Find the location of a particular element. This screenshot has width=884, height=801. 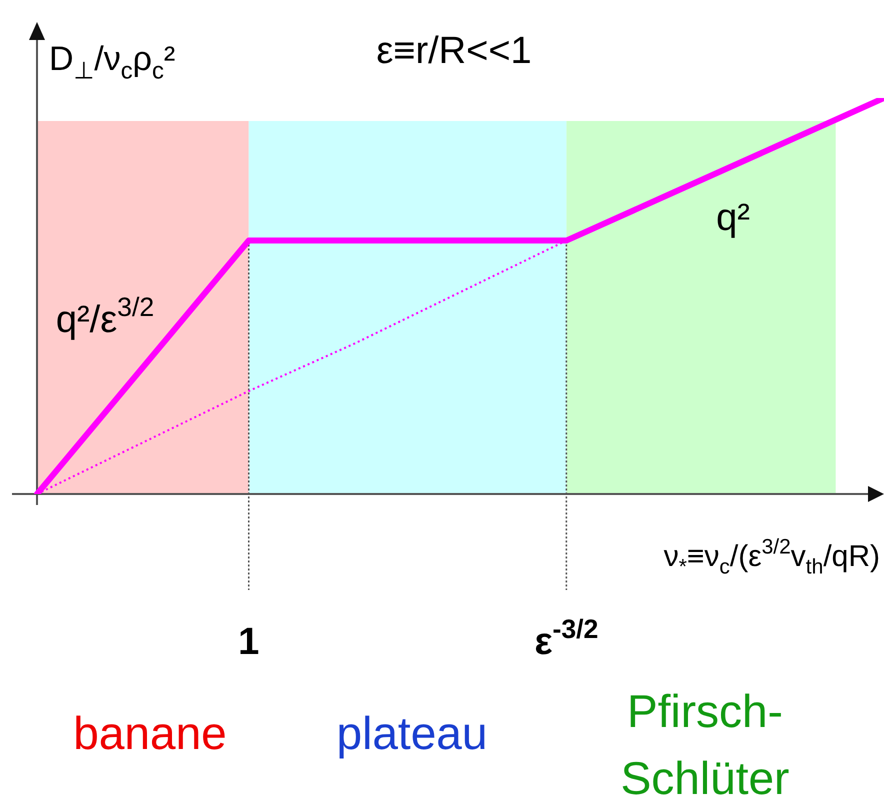

chart-title: ε≡r/R<<1 is located at coordinates (454, 51).